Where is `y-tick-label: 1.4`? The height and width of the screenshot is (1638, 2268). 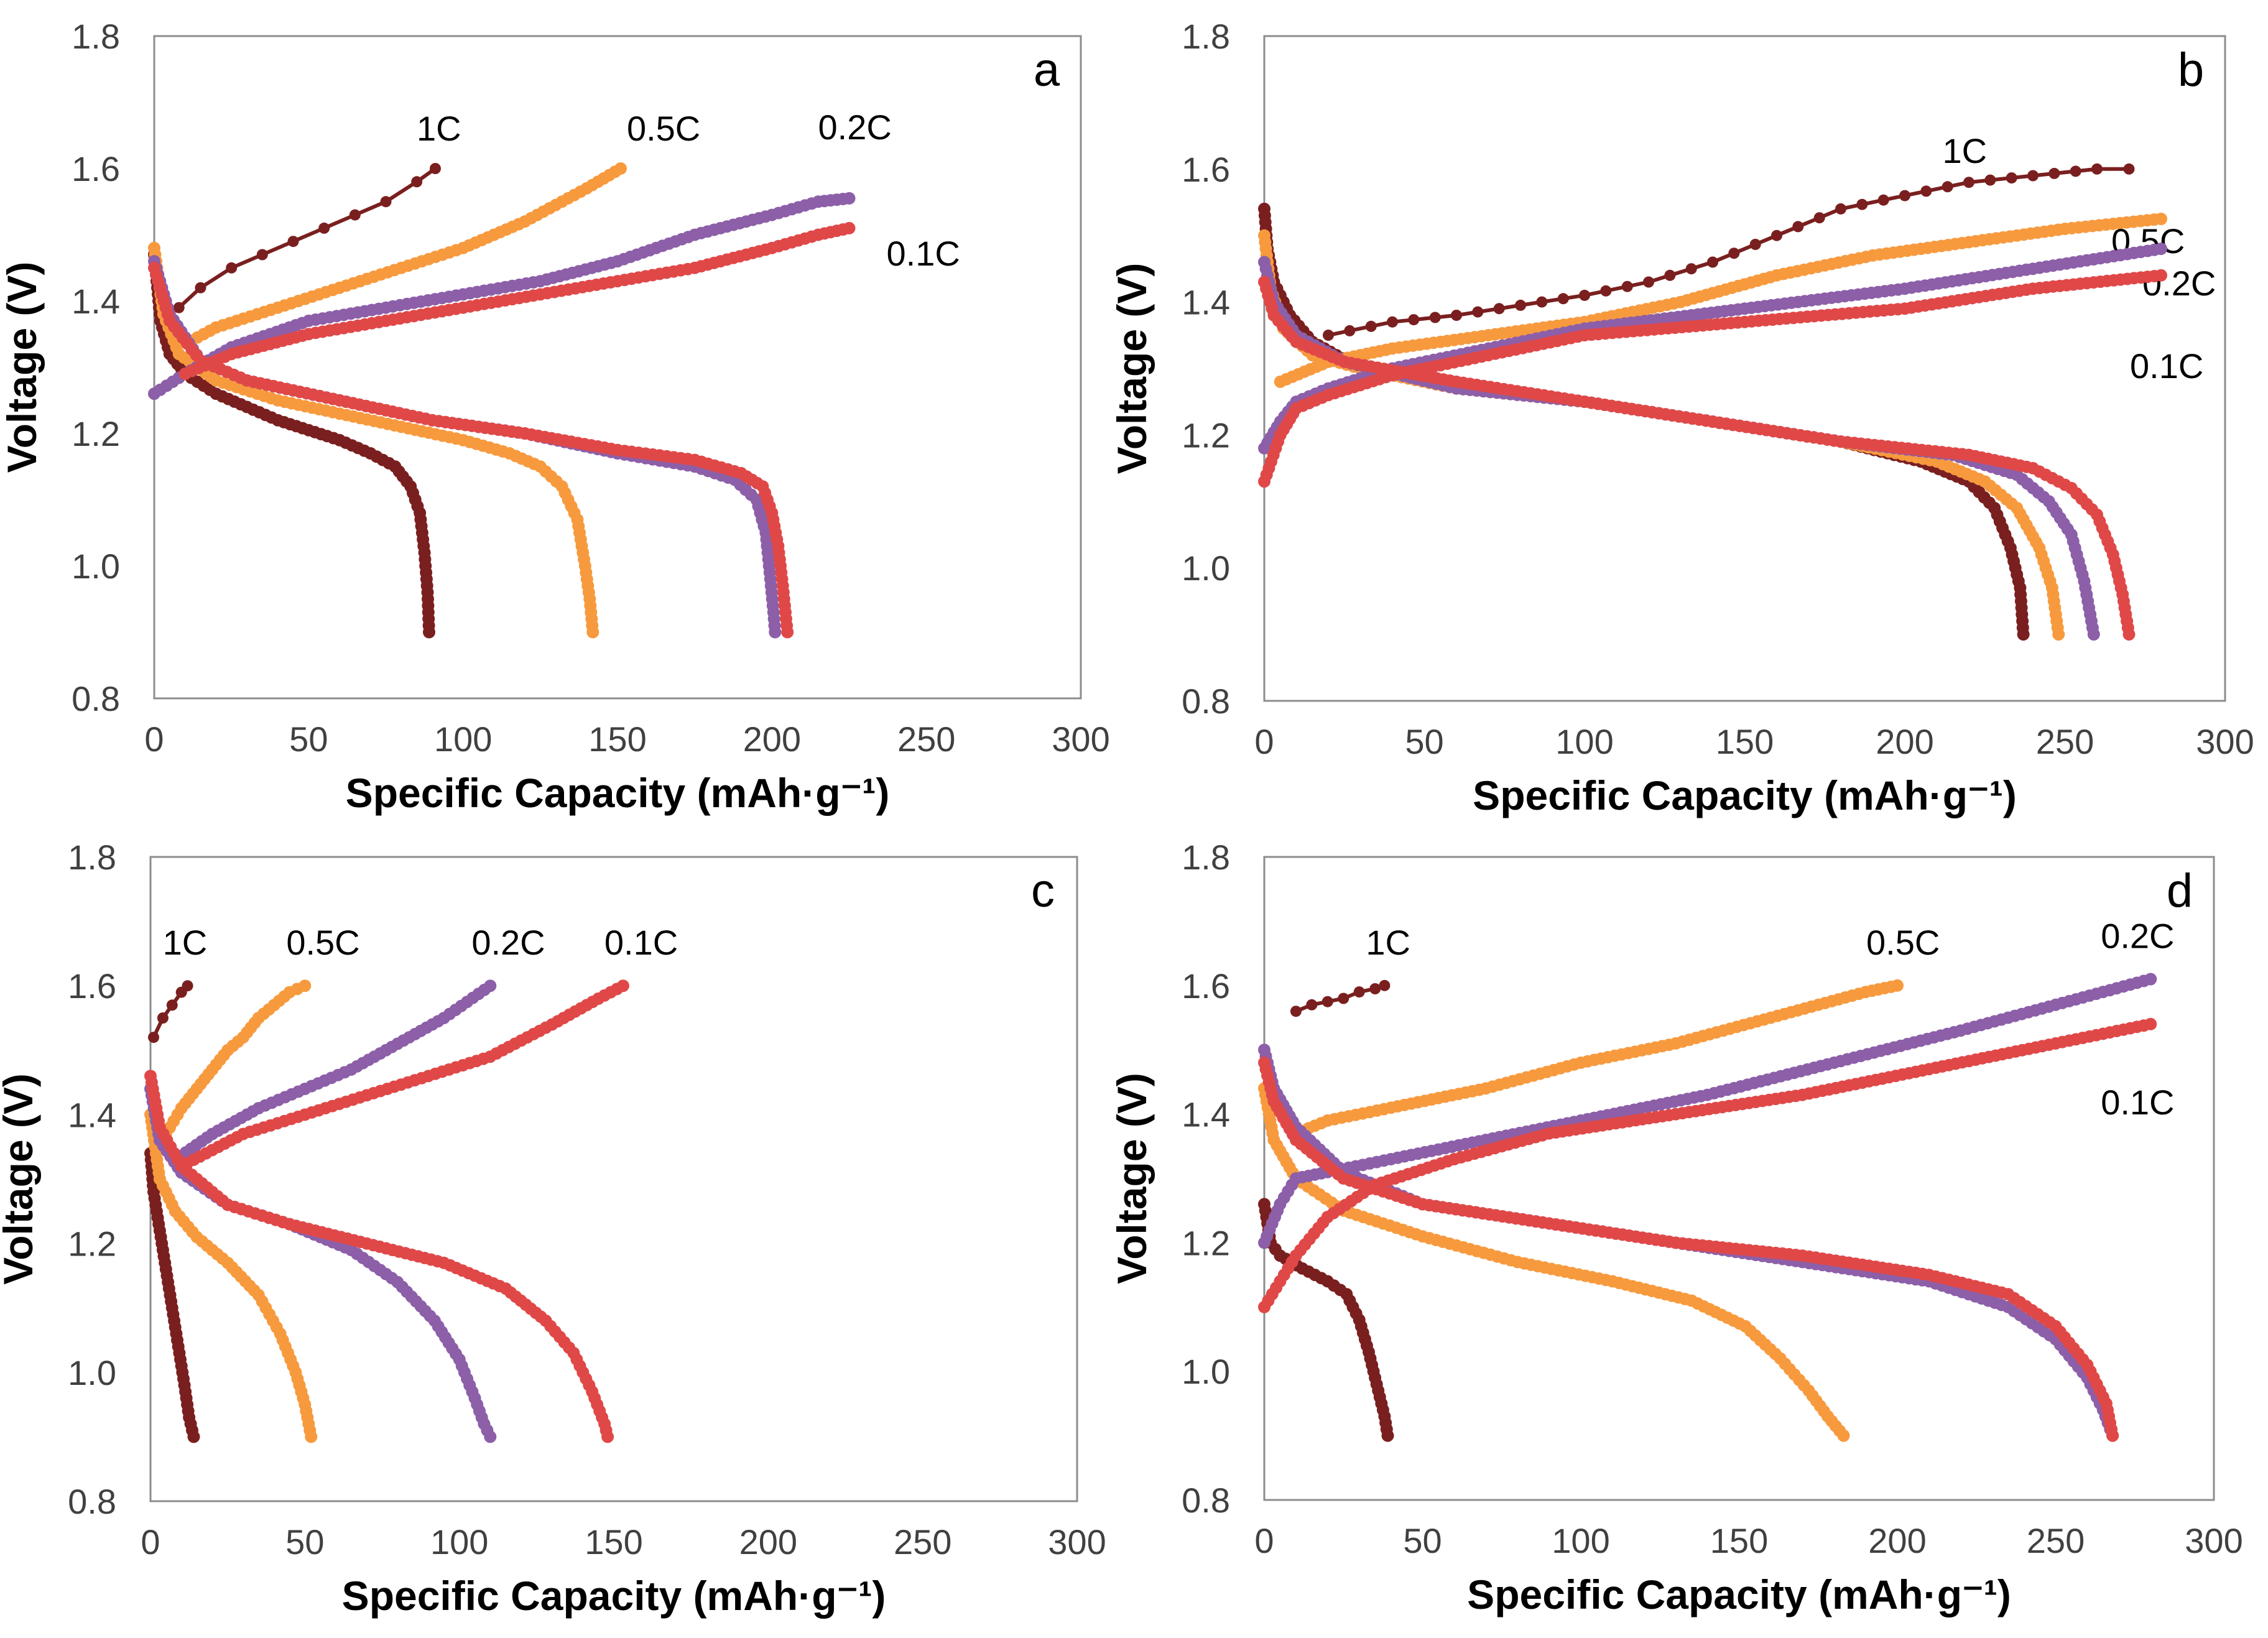
y-tick-label: 1.4 is located at coordinates (92, 1115).